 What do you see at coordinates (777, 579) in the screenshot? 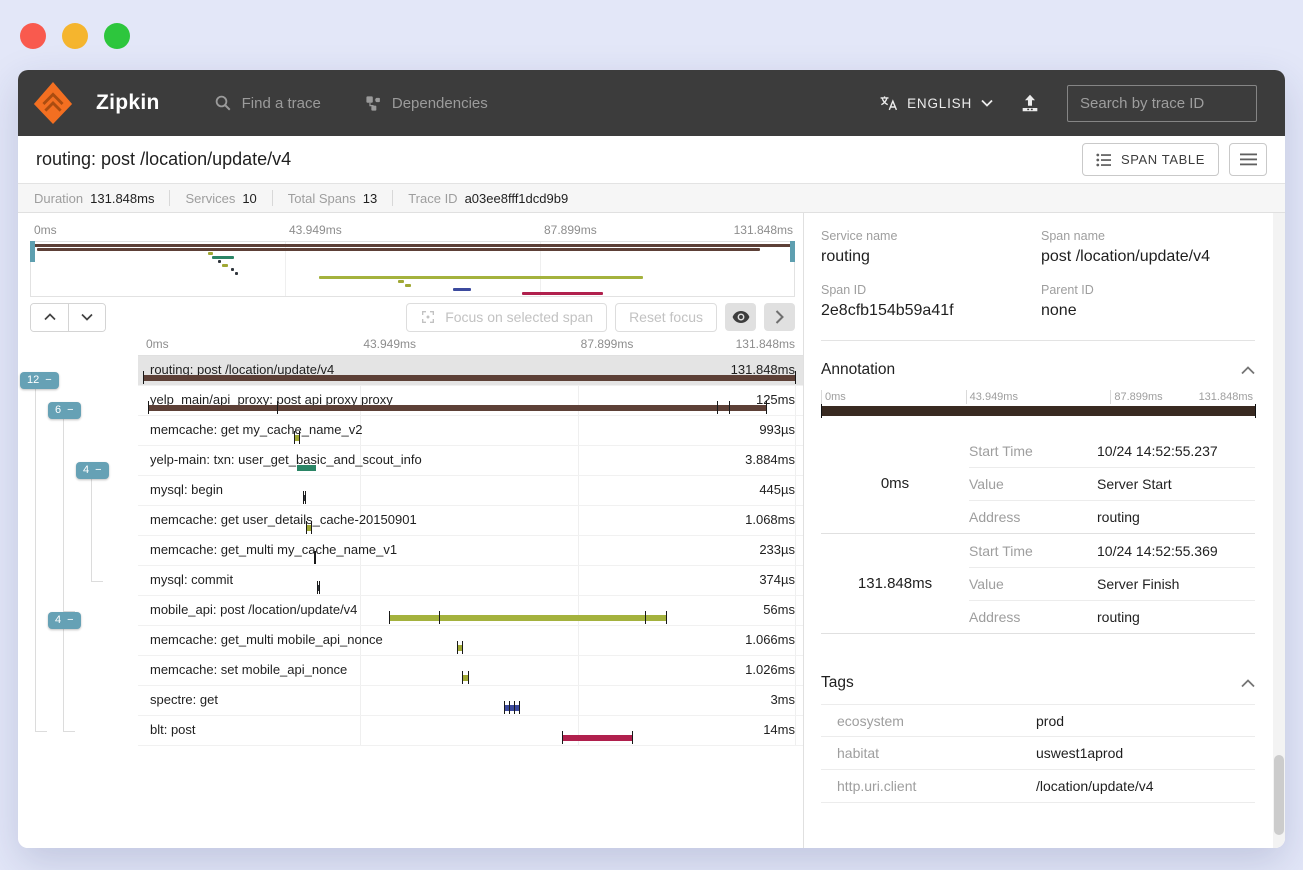
I see `span-row-duration: 374µs` at bounding box center [777, 579].